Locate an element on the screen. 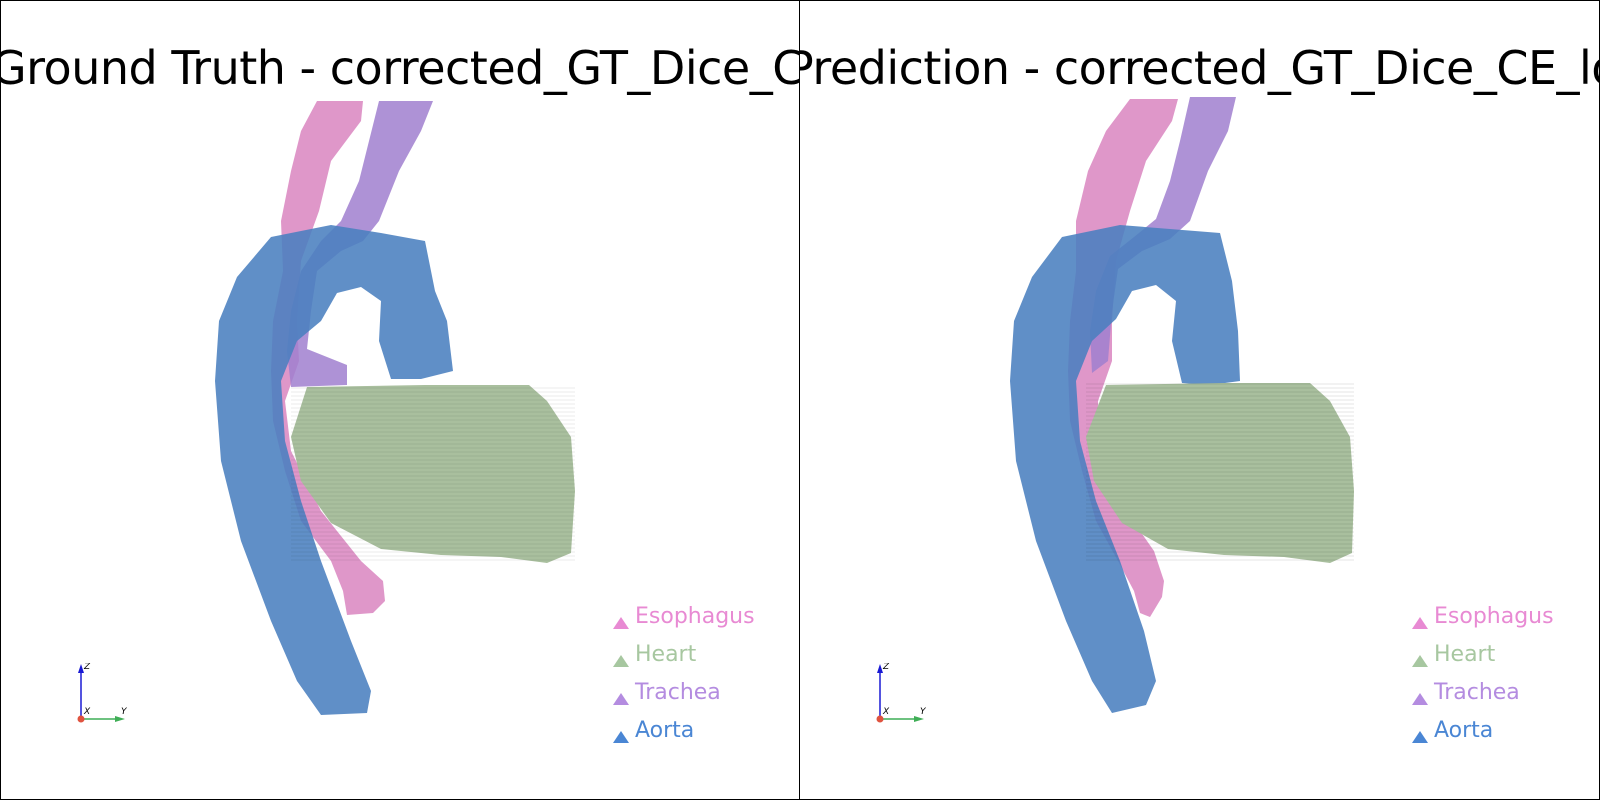 The width and height of the screenshot is (1600, 800). viewport-title: Ground Truth - corrected_GT_Dice_CE_loss is located at coordinates (400, 68).